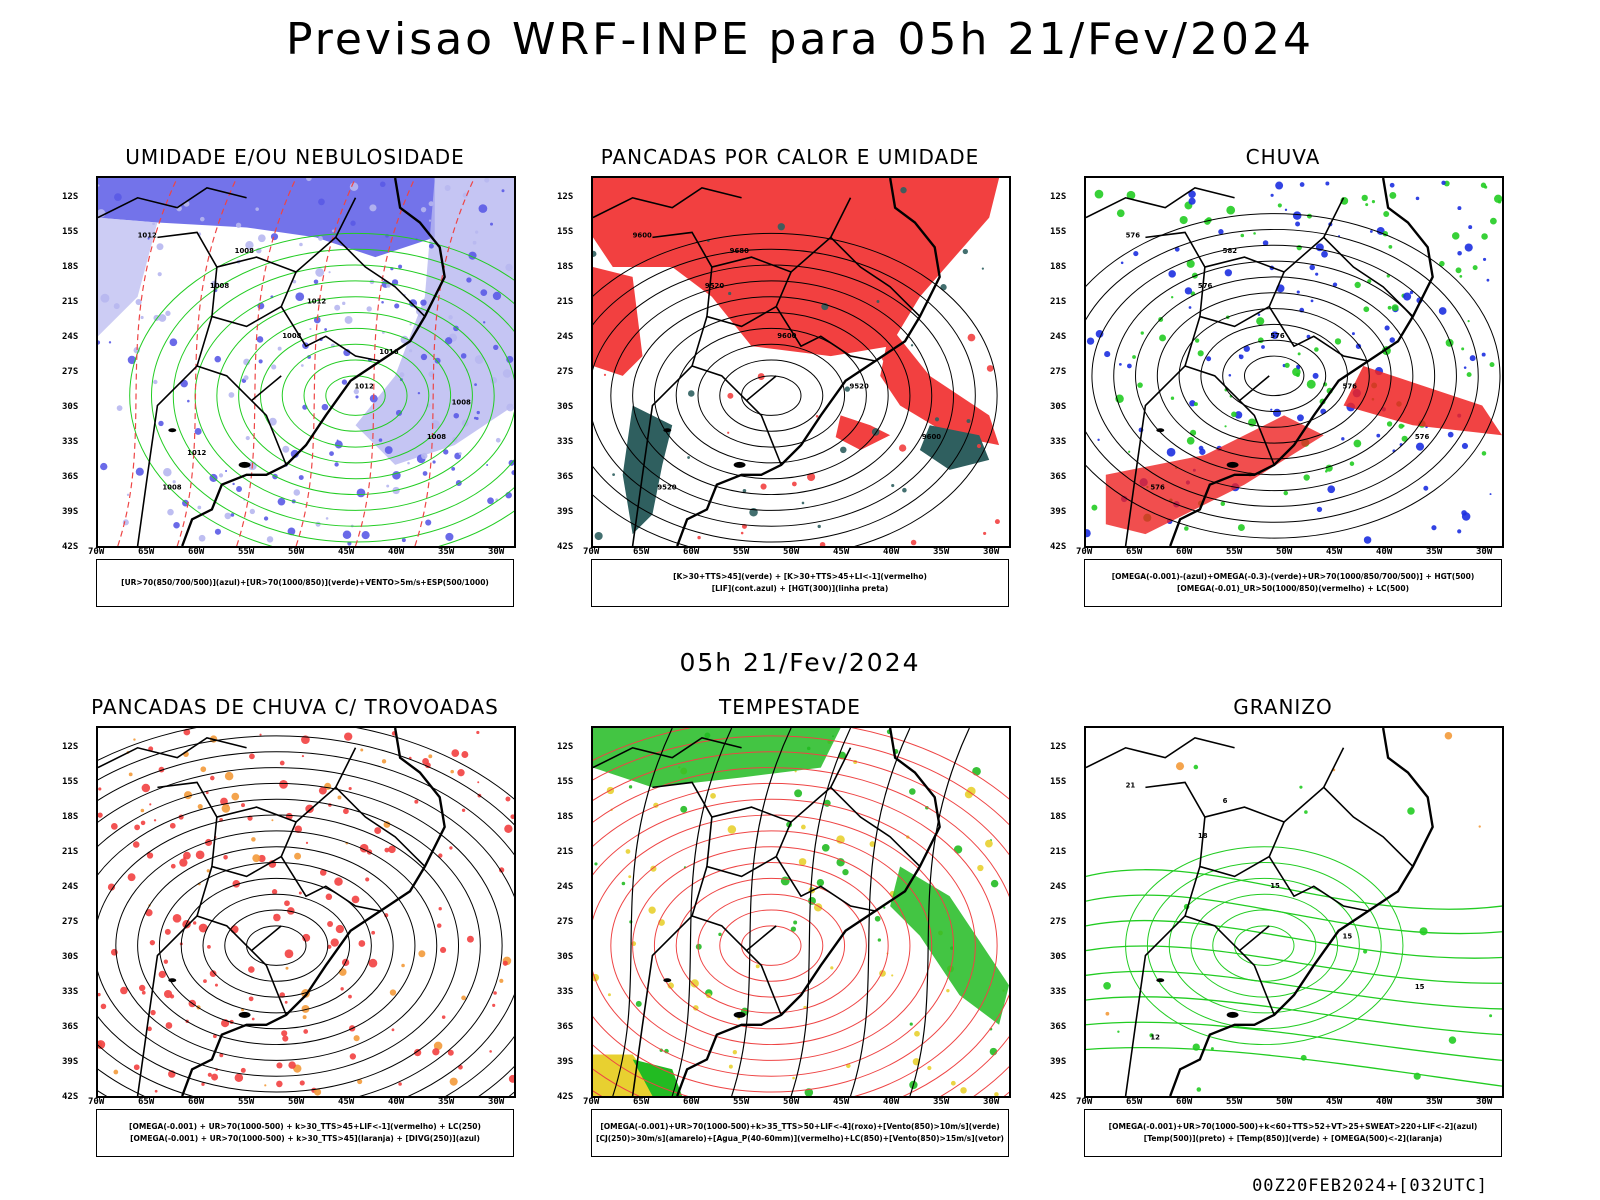 This screenshot has width=1600, height=1200. What do you see at coordinates (295, 707) in the screenshot?
I see `panel-title: PANCADAS DE CHUVA C/ TROVOADAS` at bounding box center [295, 707].